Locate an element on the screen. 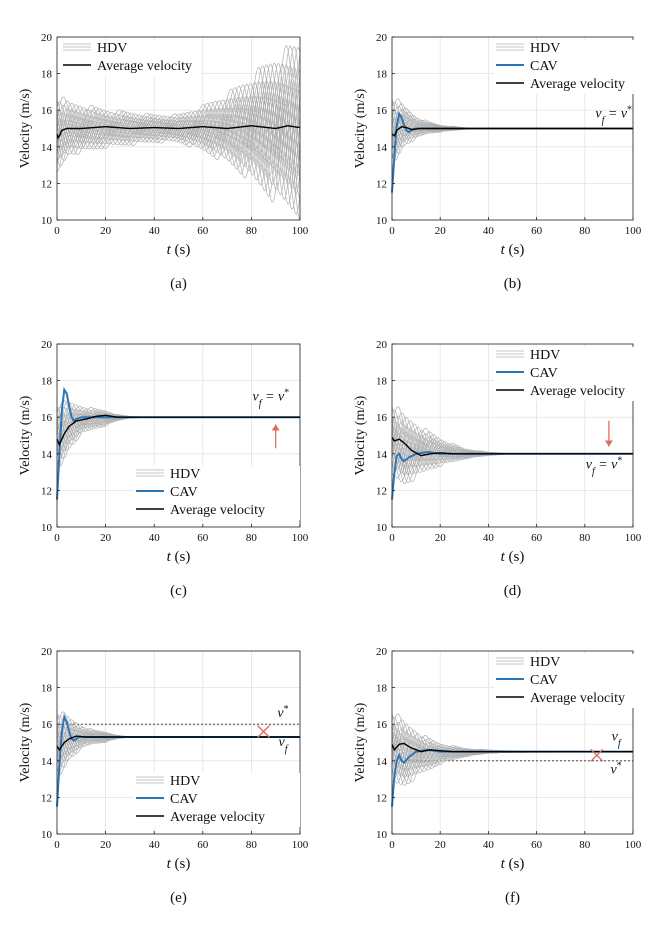 The width and height of the screenshot is (664, 936). panel-caption: (c) is located at coordinates (178, 591).